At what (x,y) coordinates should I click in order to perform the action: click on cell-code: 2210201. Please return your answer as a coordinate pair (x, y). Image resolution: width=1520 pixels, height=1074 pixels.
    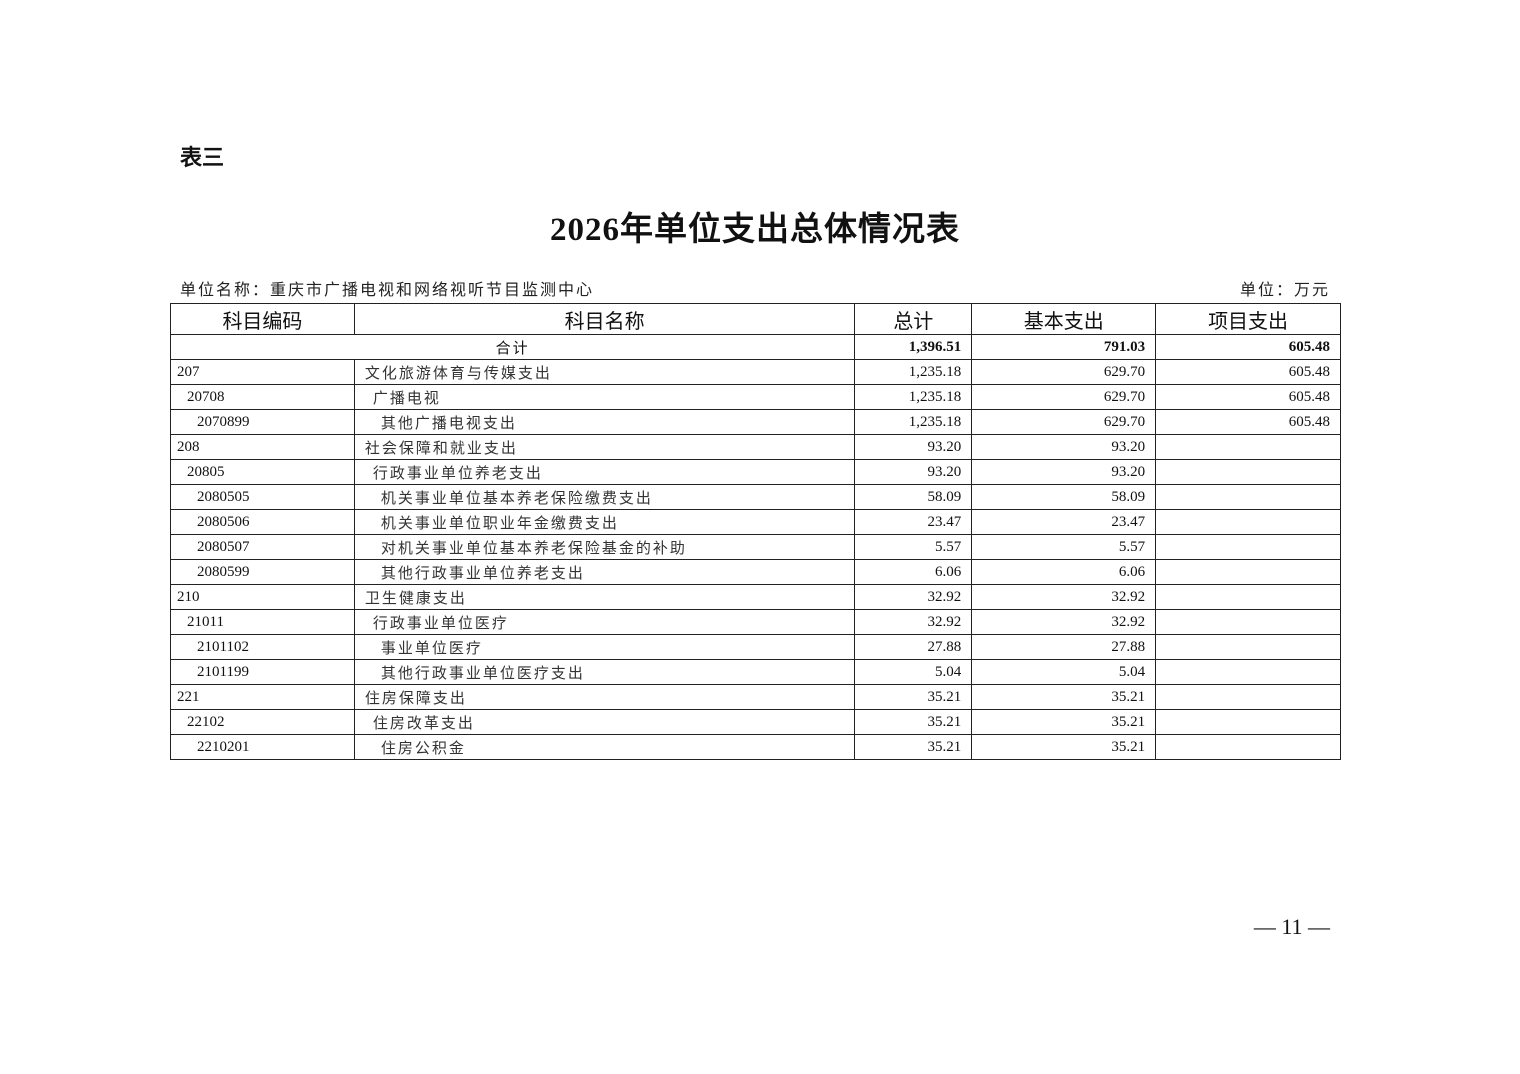
    Looking at the image, I should click on (262, 747).